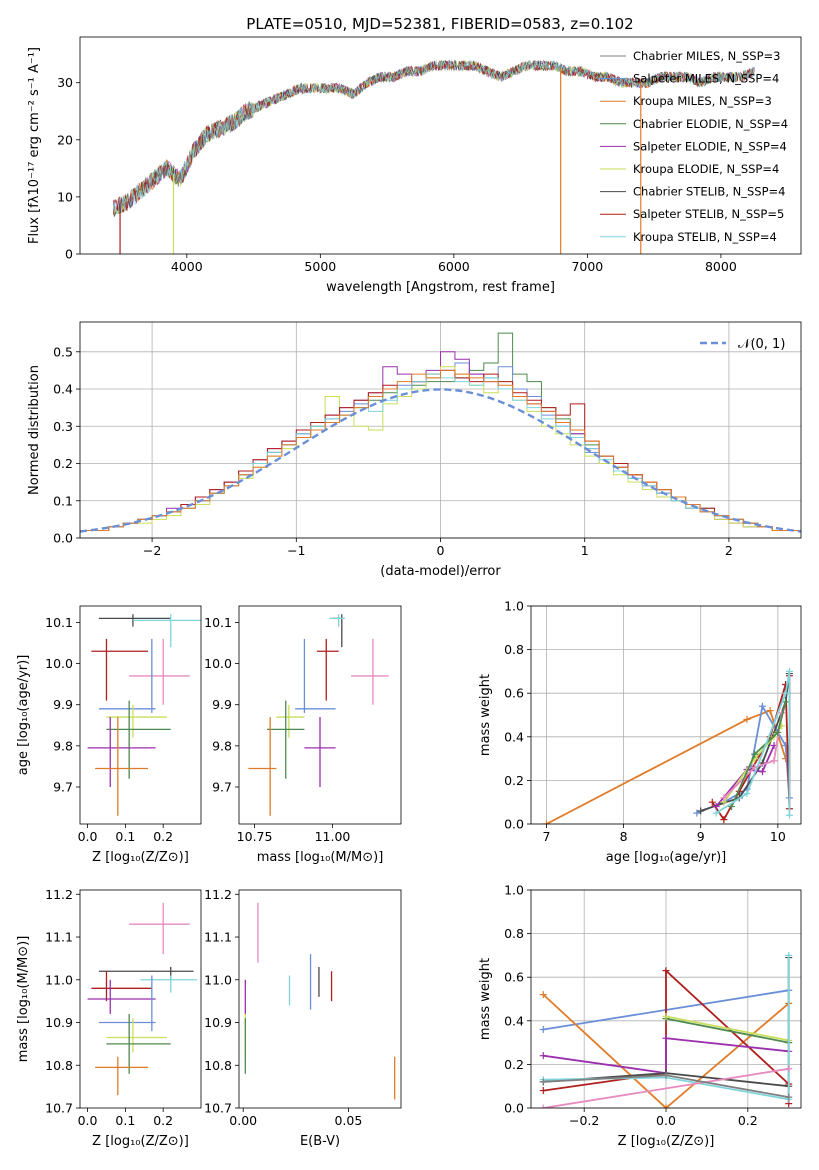  I want to click on y-tick-label: 10, so click(65, 196).